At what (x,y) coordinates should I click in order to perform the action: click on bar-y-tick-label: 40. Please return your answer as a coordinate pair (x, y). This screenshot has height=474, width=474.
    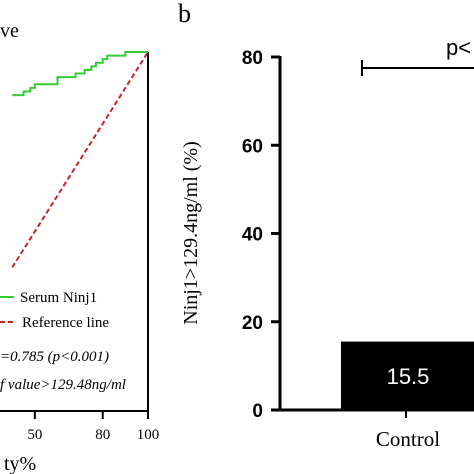
    Looking at the image, I should click on (252, 235).